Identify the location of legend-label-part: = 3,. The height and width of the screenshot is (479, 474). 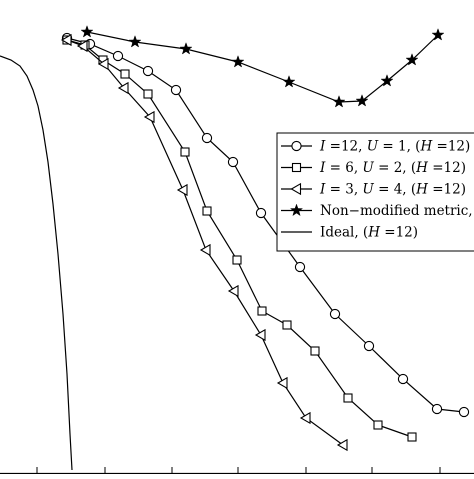
(343, 190).